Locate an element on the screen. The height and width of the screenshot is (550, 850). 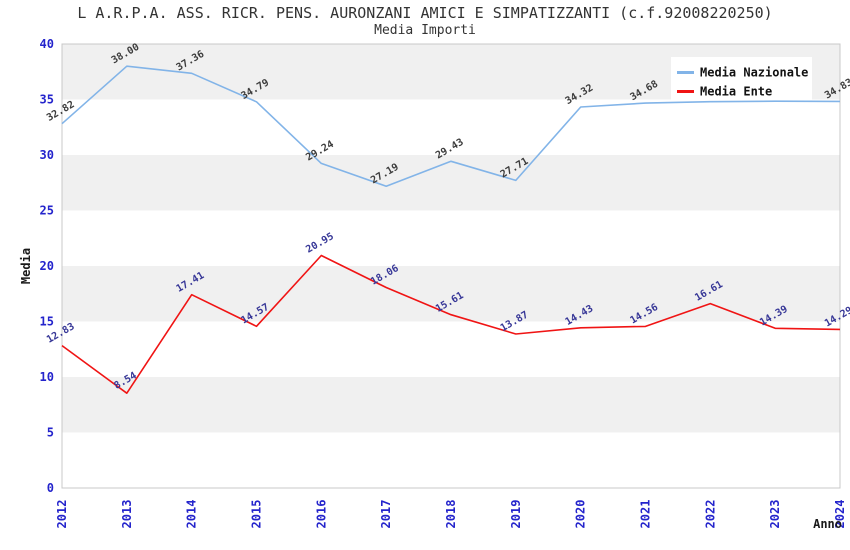
x-axis-tick-label: 2012 is located at coordinates (62, 514).